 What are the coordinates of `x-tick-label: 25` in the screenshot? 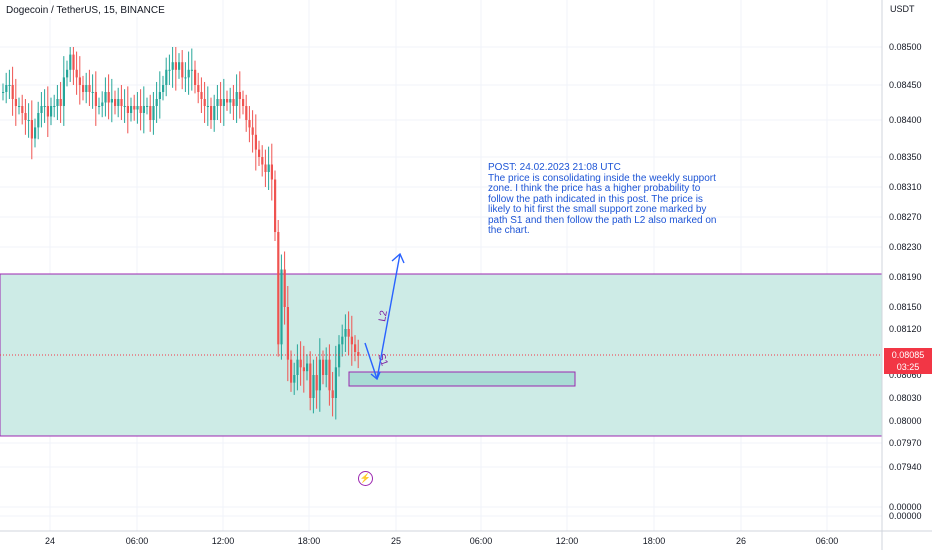 It's located at (396, 541).